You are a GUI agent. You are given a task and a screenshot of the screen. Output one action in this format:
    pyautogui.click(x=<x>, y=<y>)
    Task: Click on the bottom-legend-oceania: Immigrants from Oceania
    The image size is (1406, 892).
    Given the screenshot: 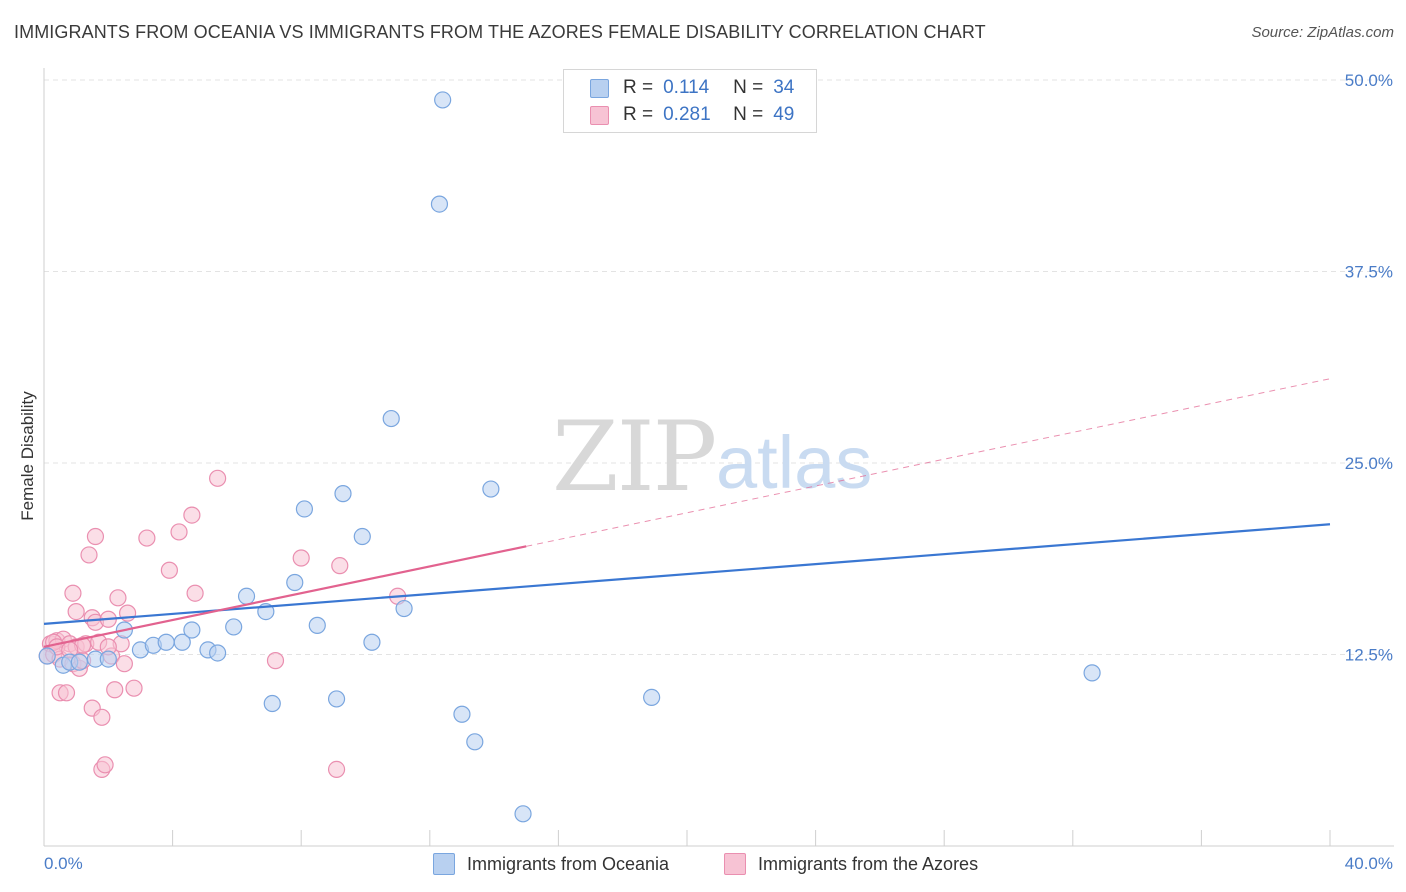 What is the action you would take?
    pyautogui.click(x=551, y=864)
    